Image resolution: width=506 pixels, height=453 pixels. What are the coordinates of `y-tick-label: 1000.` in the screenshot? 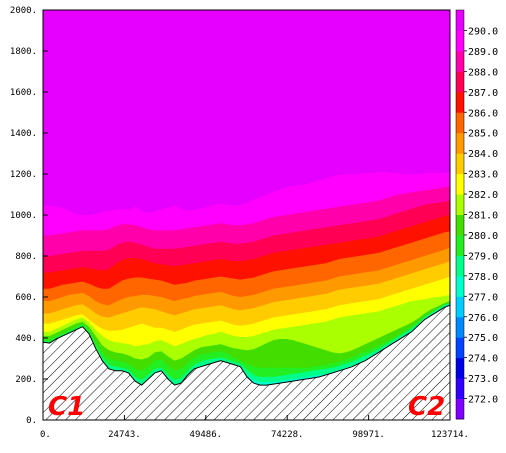 It's located at (23, 216).